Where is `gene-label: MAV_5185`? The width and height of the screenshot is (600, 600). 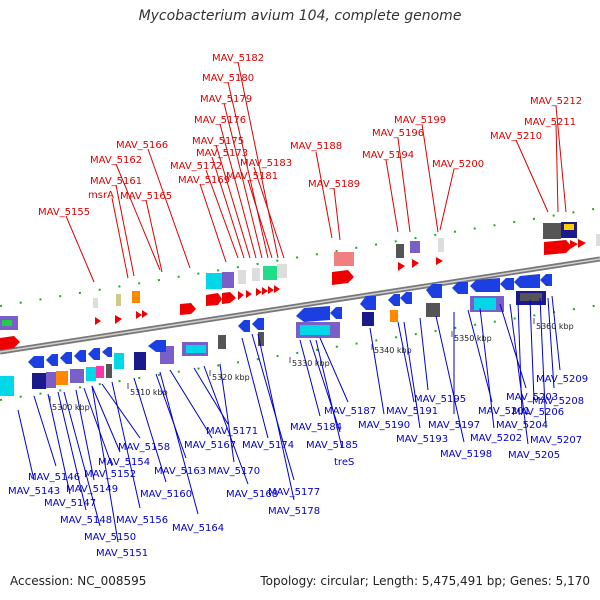 gene-label: MAV_5185 is located at coordinates (332, 445).